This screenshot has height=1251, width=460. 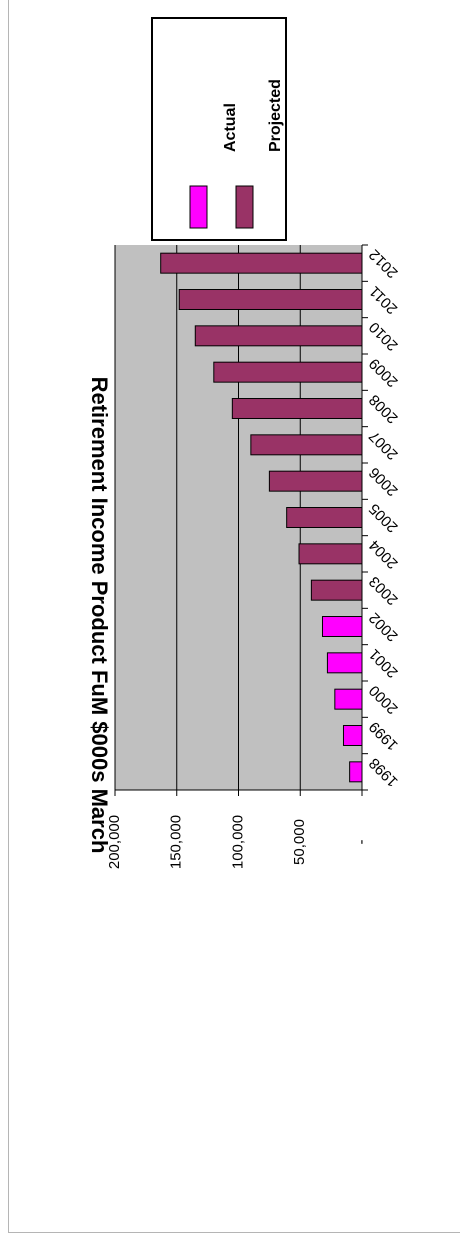 I want to click on bar-projected-2009, so click(x=288, y=372).